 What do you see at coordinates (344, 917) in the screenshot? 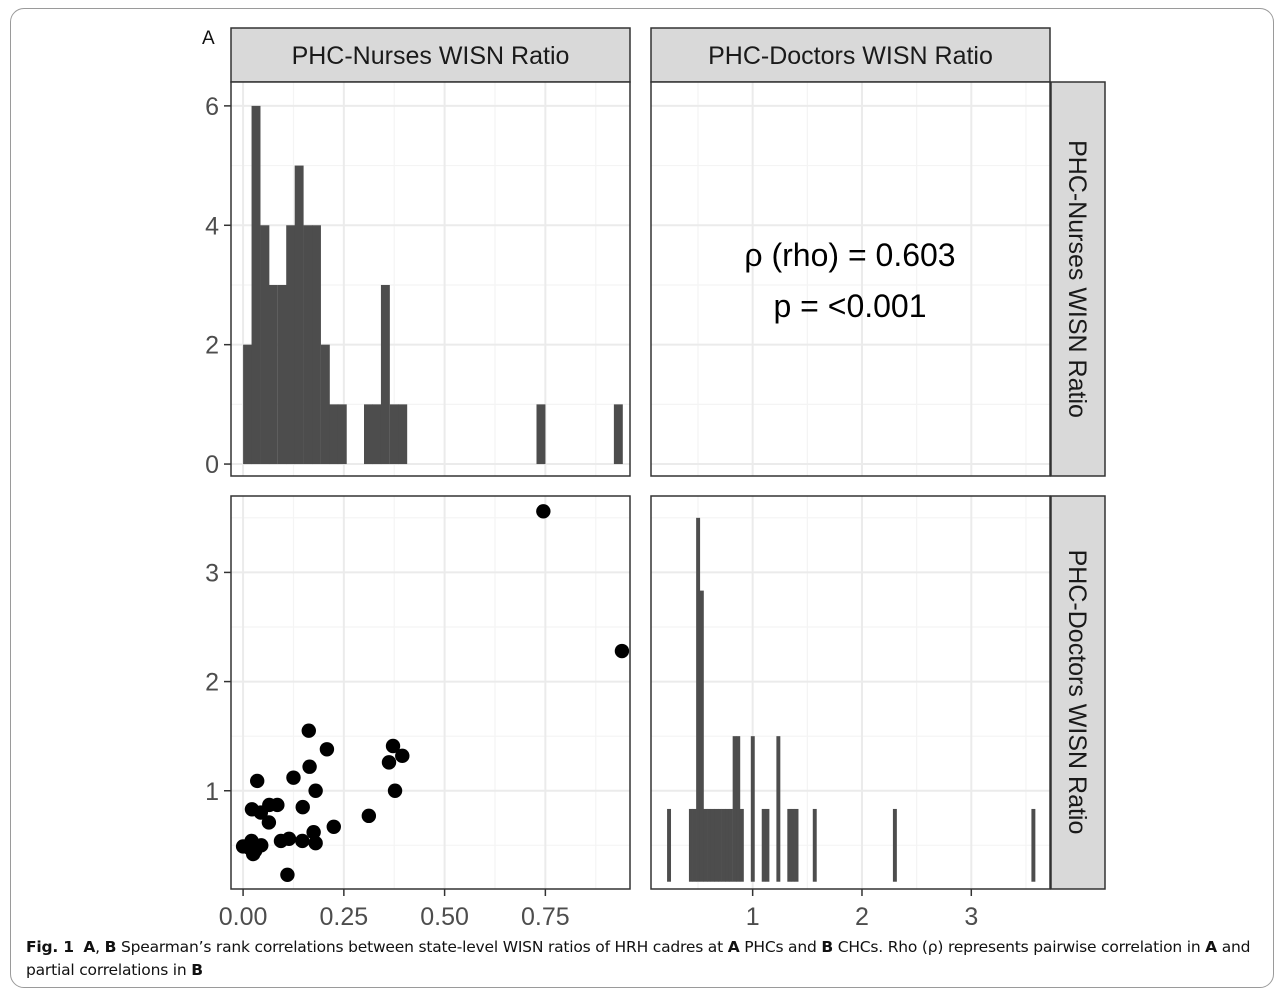
I see `x-tick-label: 0.25` at bounding box center [344, 917].